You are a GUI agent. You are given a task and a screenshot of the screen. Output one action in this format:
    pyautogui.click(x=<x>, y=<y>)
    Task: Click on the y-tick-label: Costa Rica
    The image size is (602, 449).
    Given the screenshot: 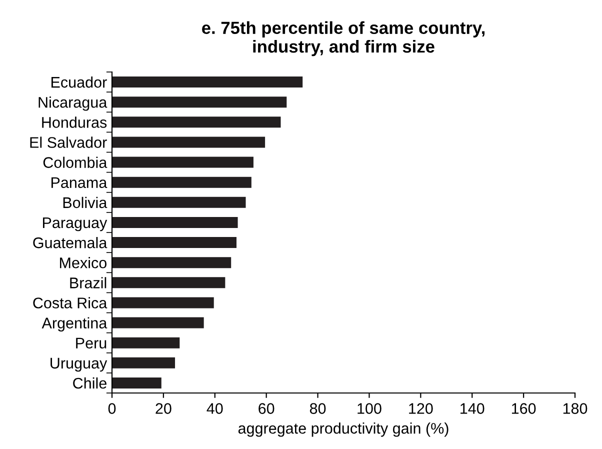 What is the action you would take?
    pyautogui.click(x=70, y=302)
    